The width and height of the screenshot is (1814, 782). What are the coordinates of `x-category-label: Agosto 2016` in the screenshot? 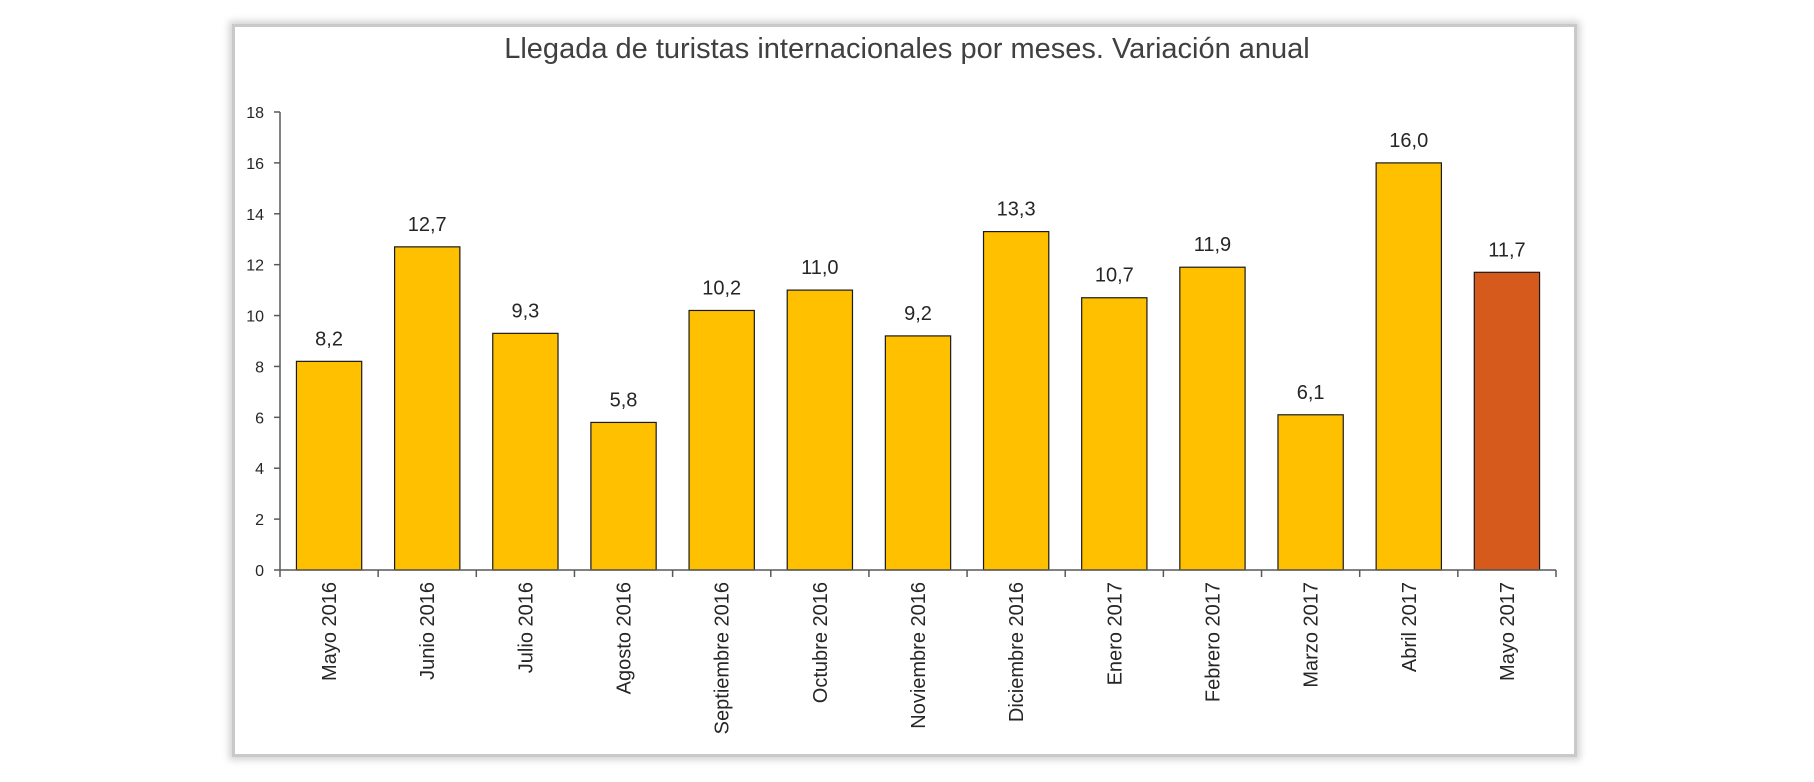 It's located at (625, 638).